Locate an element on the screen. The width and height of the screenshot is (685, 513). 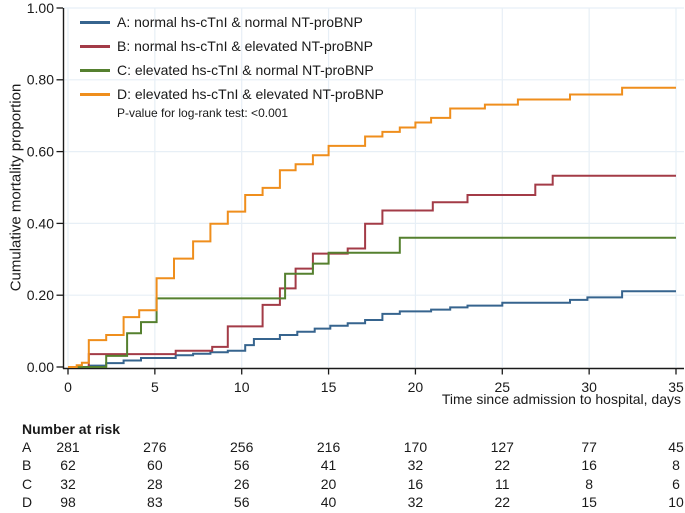
y-tick-label: 0.80 is located at coordinates (40, 80).